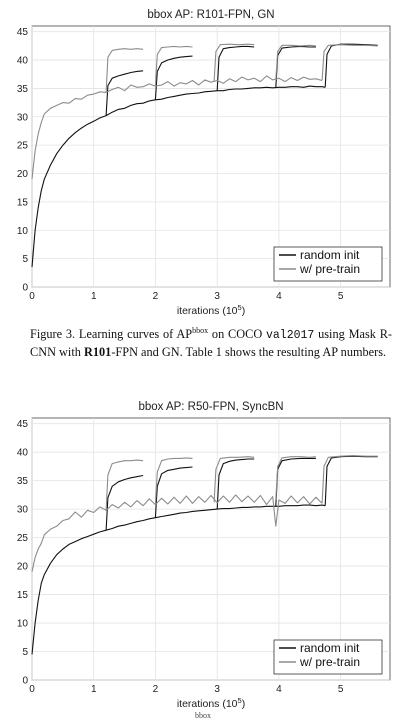 This screenshot has width=413, height=720. Describe the element at coordinates (290, 335) in the screenshot. I see `caption-code: val2017` at that location.